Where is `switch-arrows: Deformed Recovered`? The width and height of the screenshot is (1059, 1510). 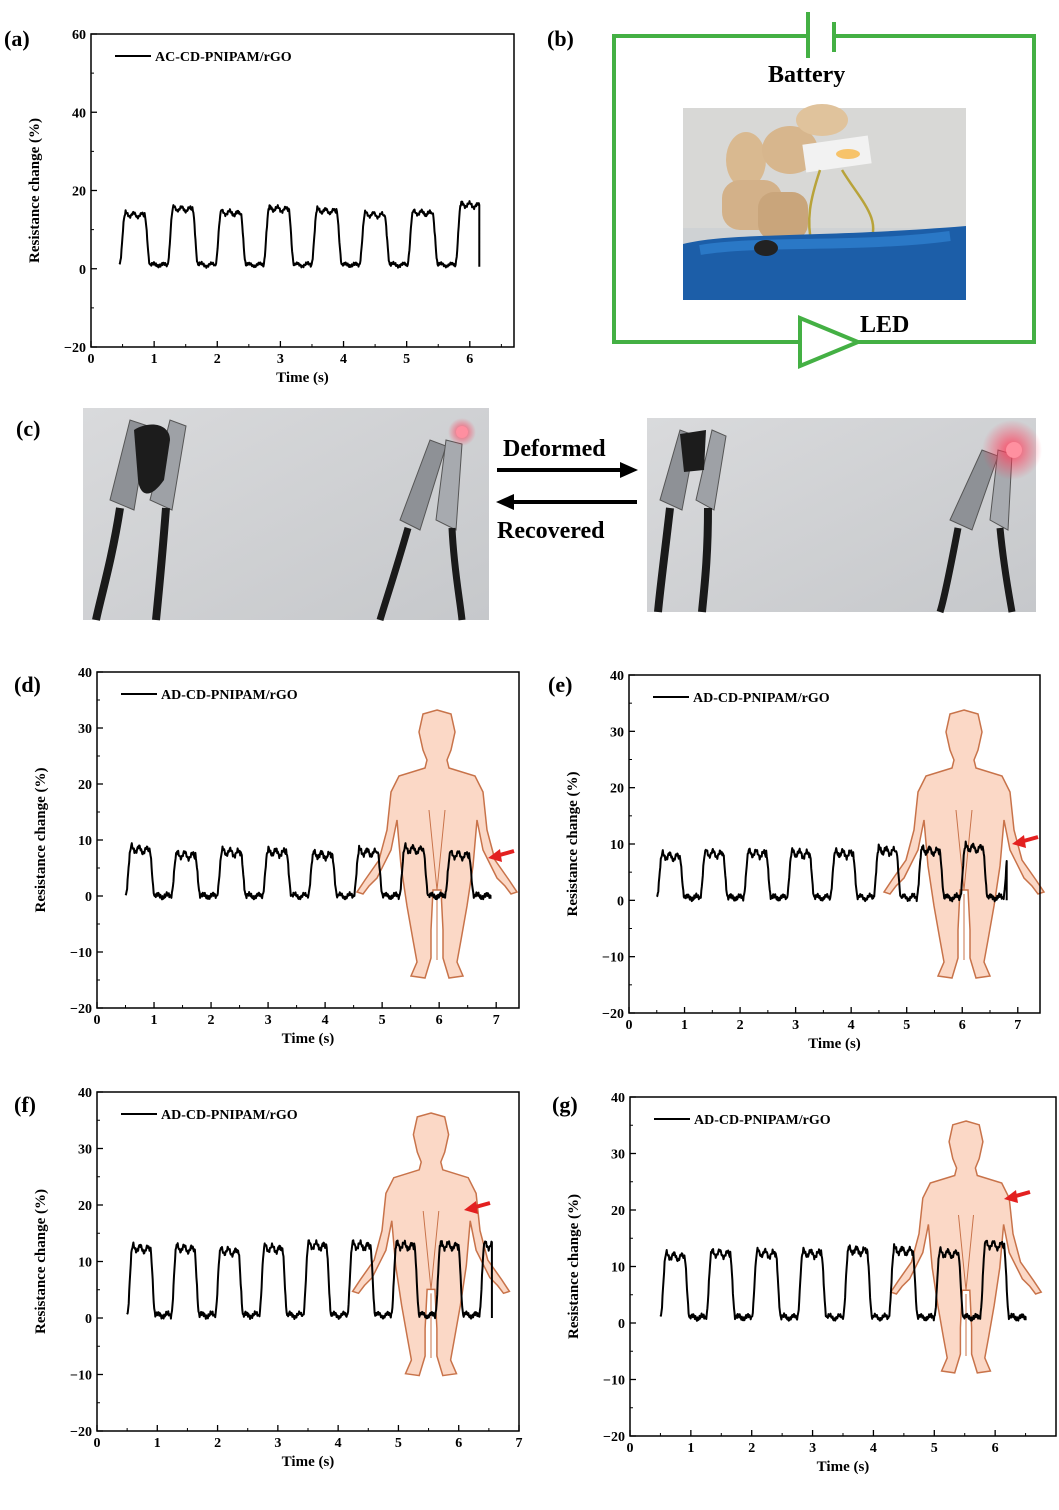 switch-arrows: Deformed Recovered is located at coordinates (567, 490).